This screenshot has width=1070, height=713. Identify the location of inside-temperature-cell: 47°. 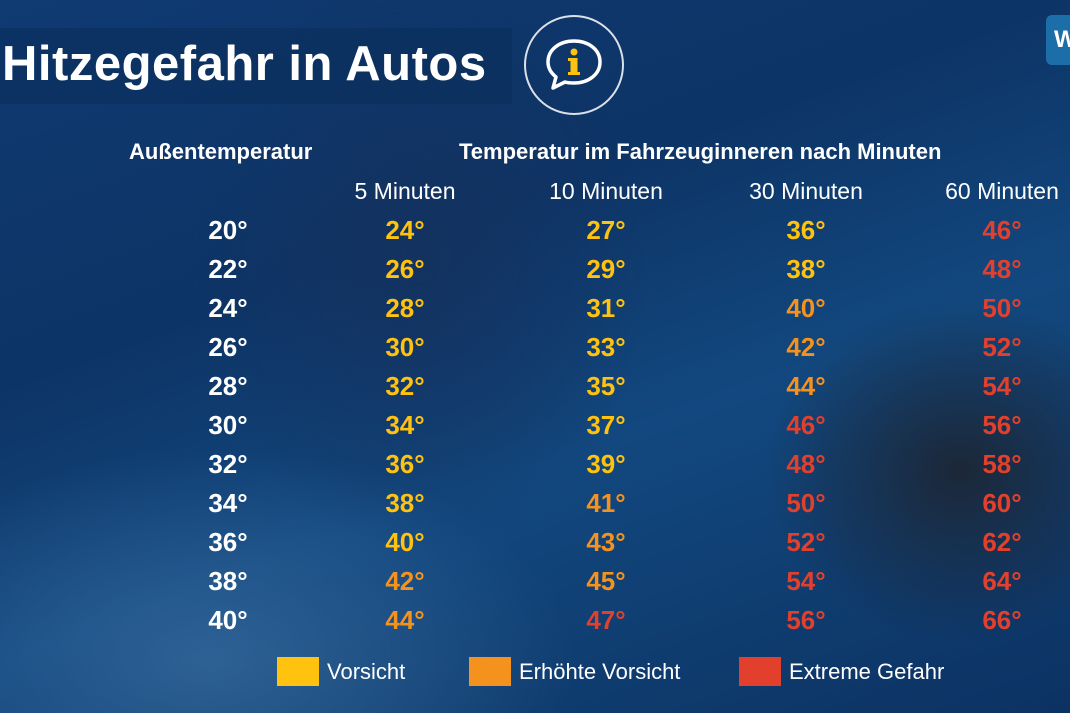
(606, 620).